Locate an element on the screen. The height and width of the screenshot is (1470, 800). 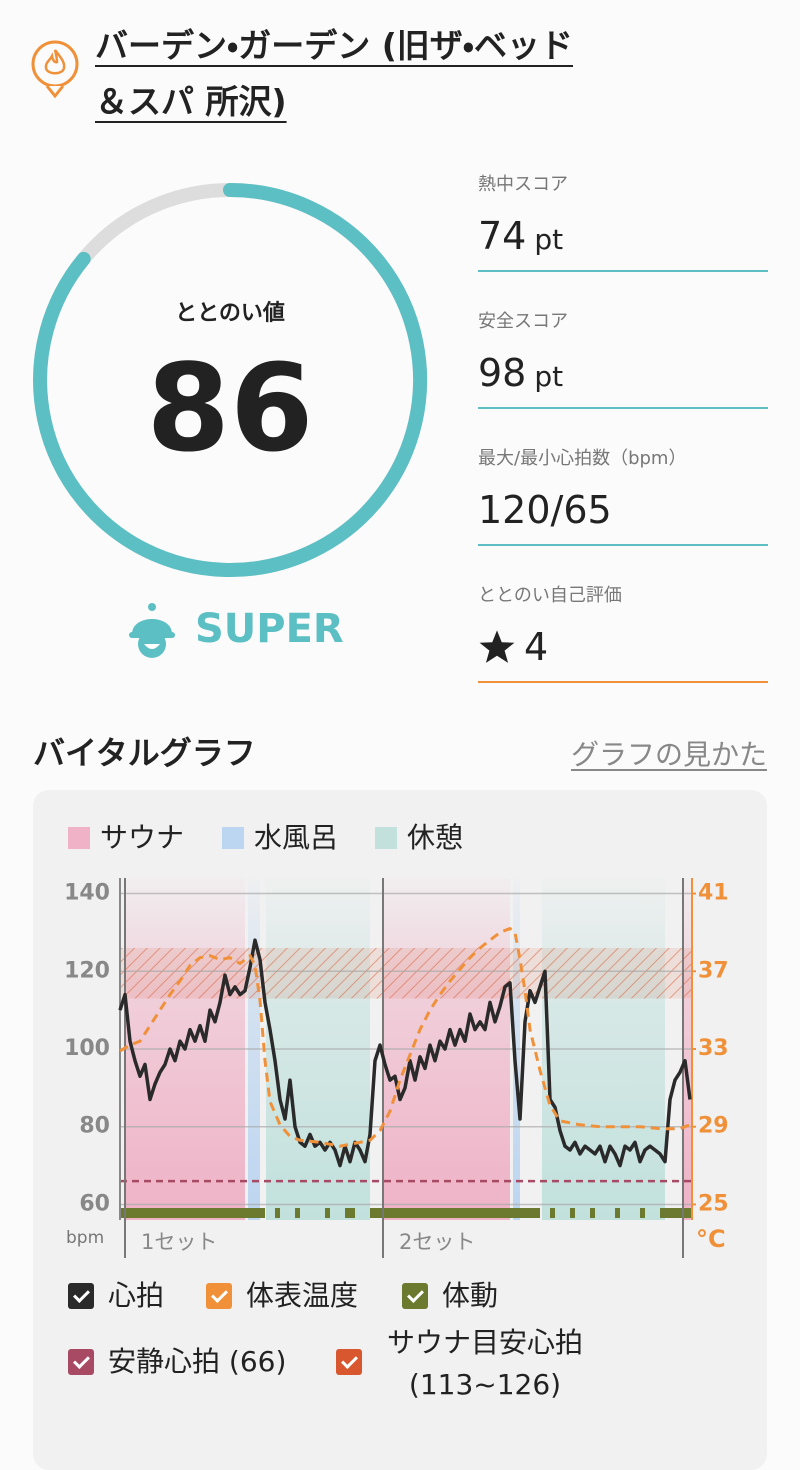
legend-label: 心拍 is located at coordinates (136, 1295).